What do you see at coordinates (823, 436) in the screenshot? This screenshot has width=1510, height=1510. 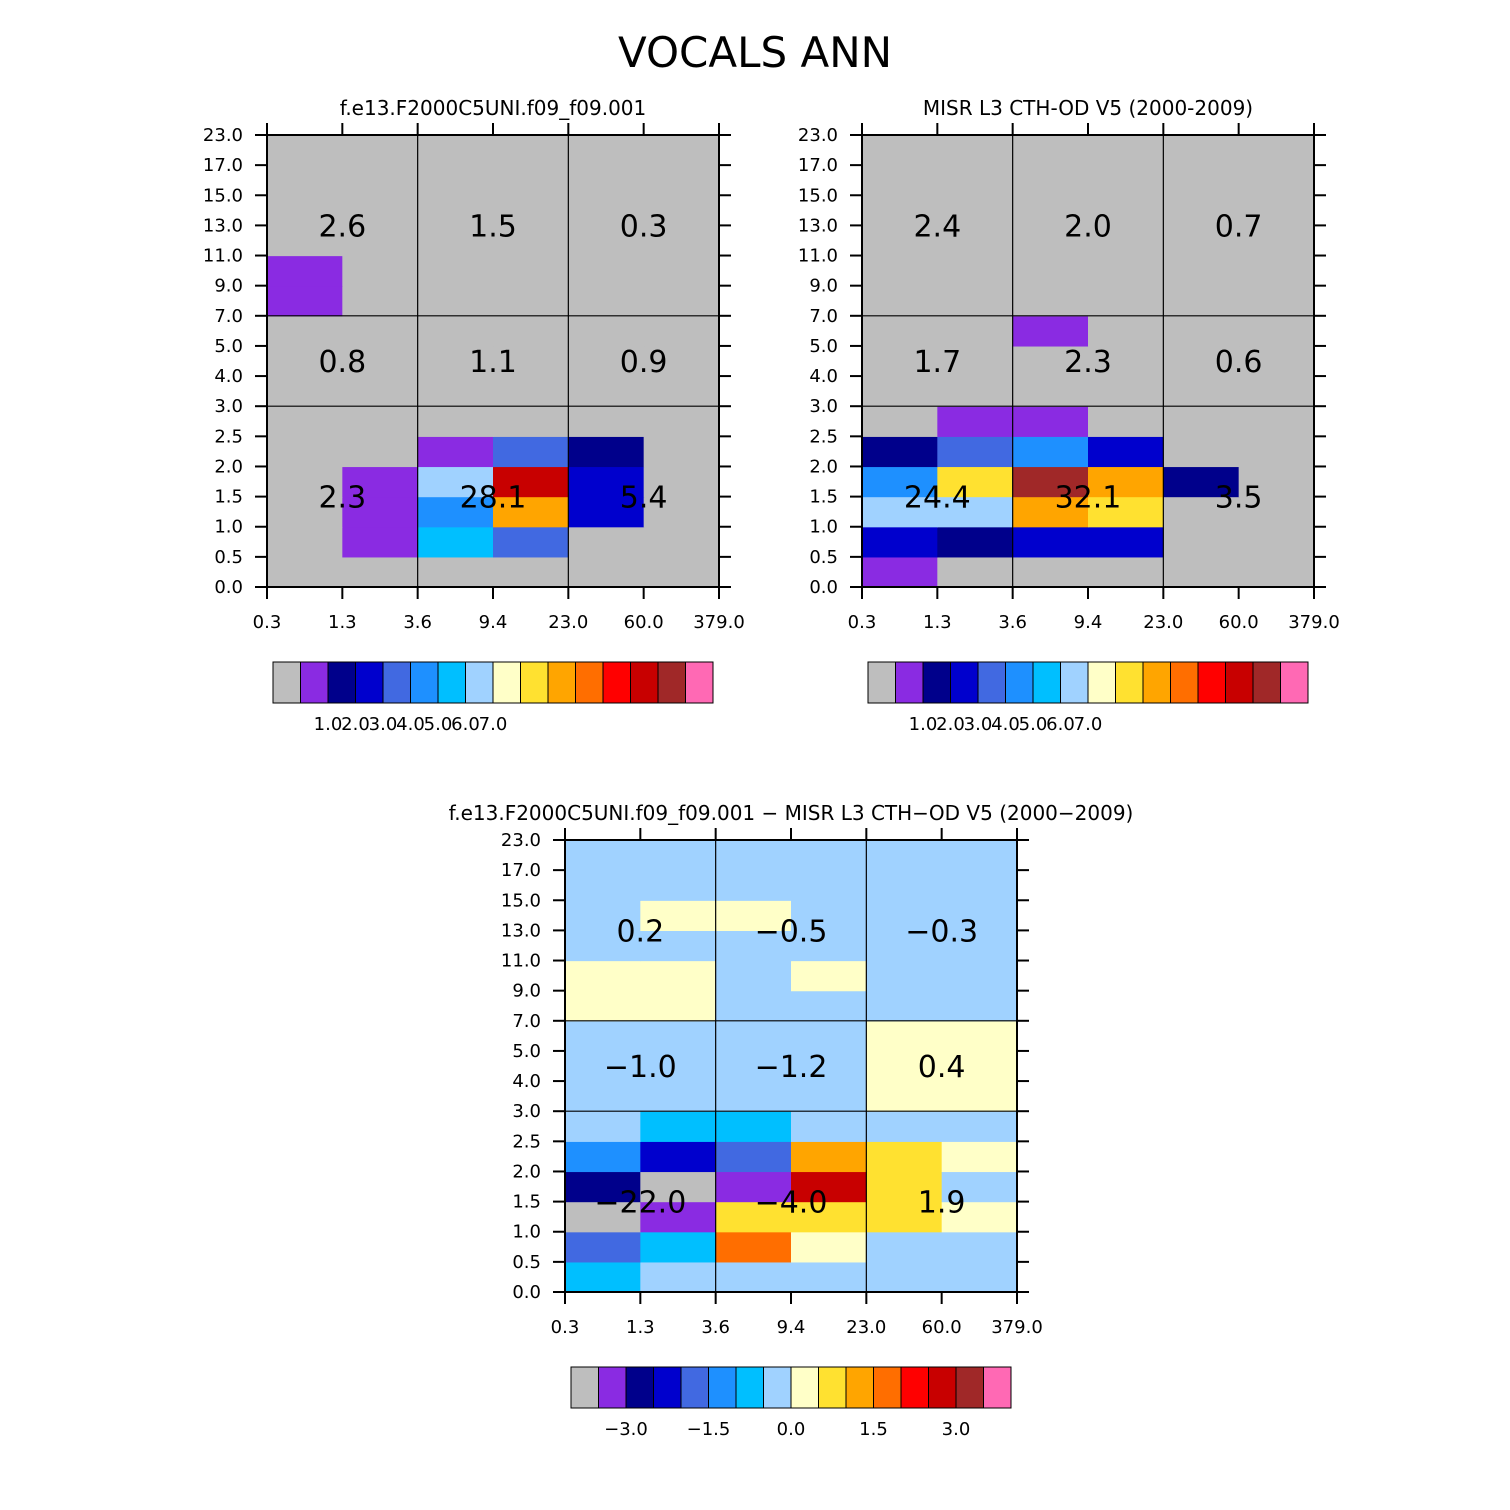 I see `y-tick-label: 2.5` at bounding box center [823, 436].